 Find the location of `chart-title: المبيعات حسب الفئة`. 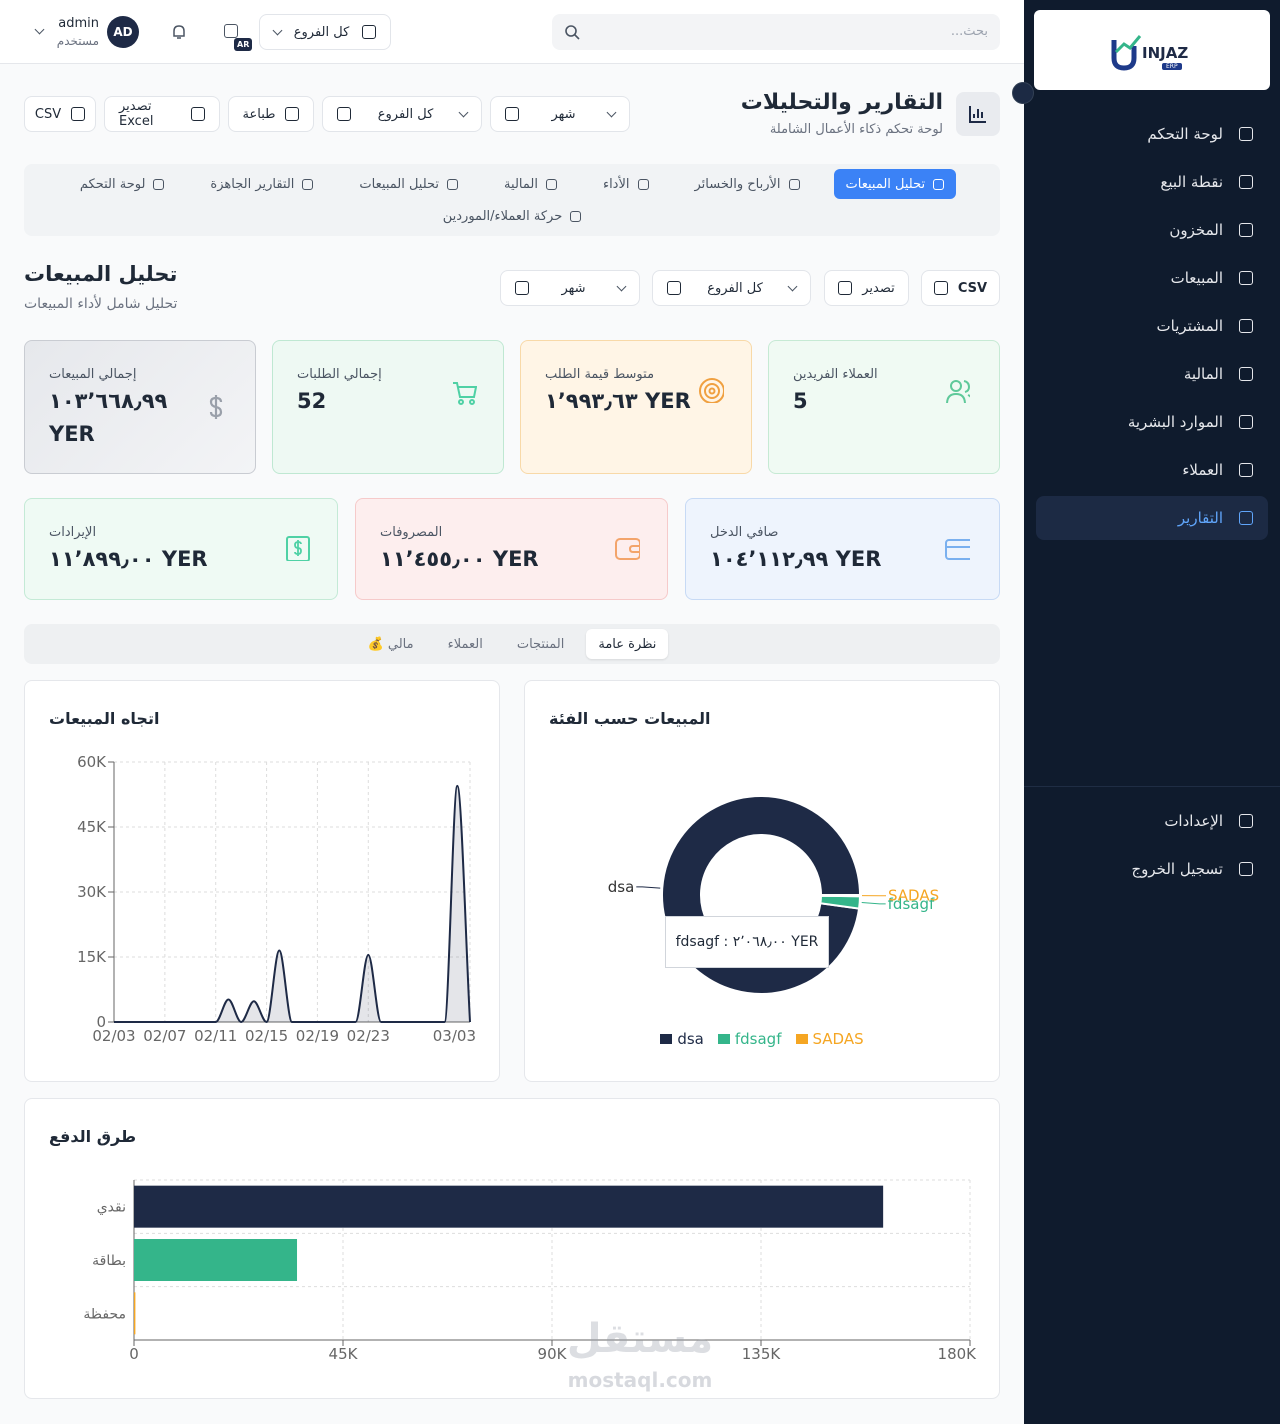

chart-title: المبيعات حسب الفئة is located at coordinates (630, 718).